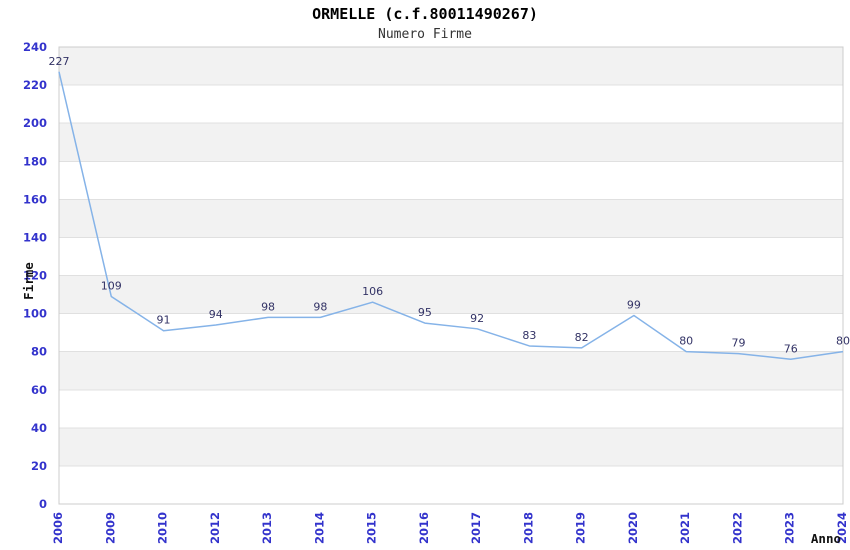 The width and height of the screenshot is (850, 550). Describe the element at coordinates (164, 320) in the screenshot. I see `data-label: 91` at that location.